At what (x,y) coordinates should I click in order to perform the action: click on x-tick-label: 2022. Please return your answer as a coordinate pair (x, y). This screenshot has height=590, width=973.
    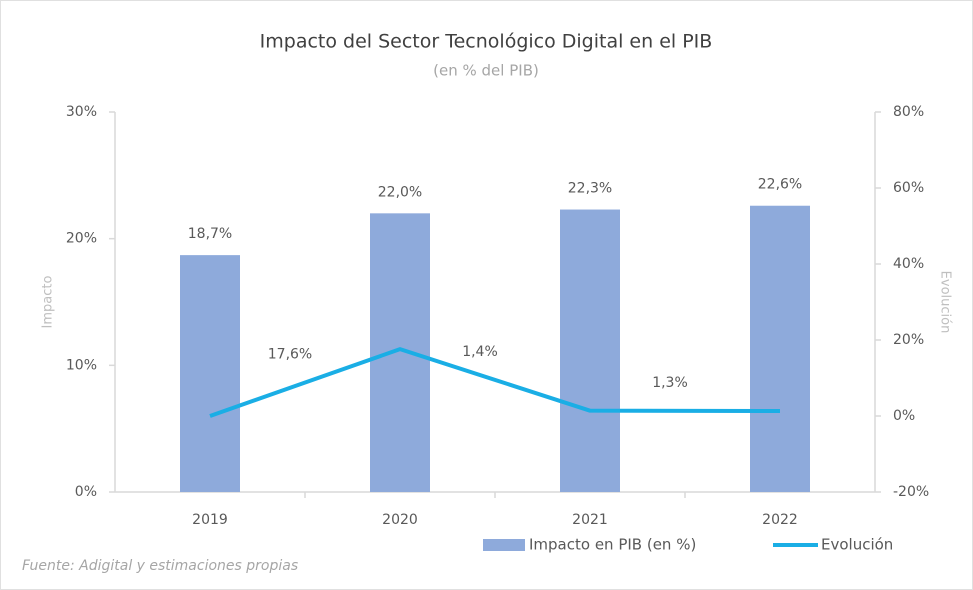
    Looking at the image, I should click on (780, 520).